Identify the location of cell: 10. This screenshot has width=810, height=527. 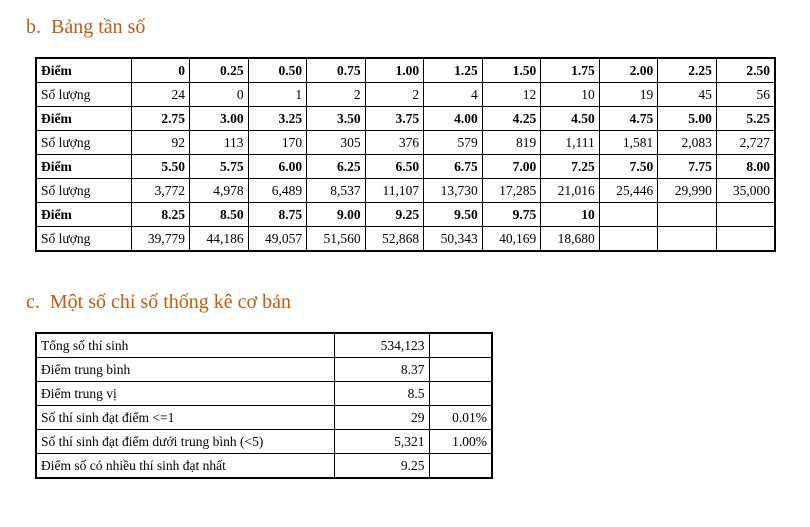
(570, 94).